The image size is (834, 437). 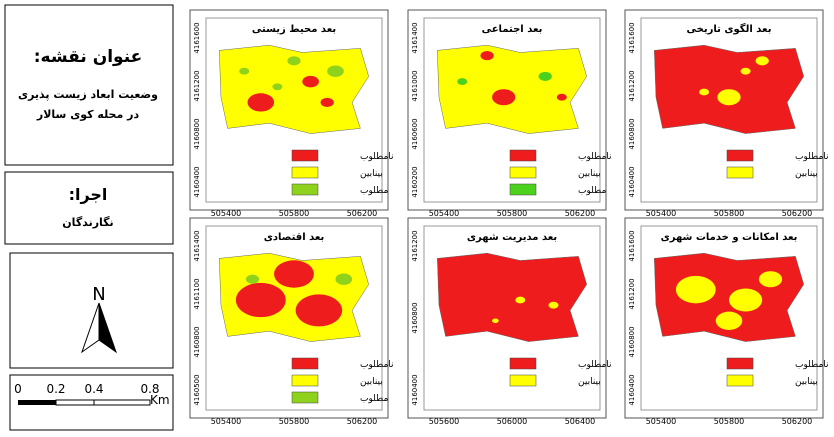 What do you see at coordinates (415, 181) in the screenshot?
I see `y-tick-label: 4160200` at bounding box center [415, 181].